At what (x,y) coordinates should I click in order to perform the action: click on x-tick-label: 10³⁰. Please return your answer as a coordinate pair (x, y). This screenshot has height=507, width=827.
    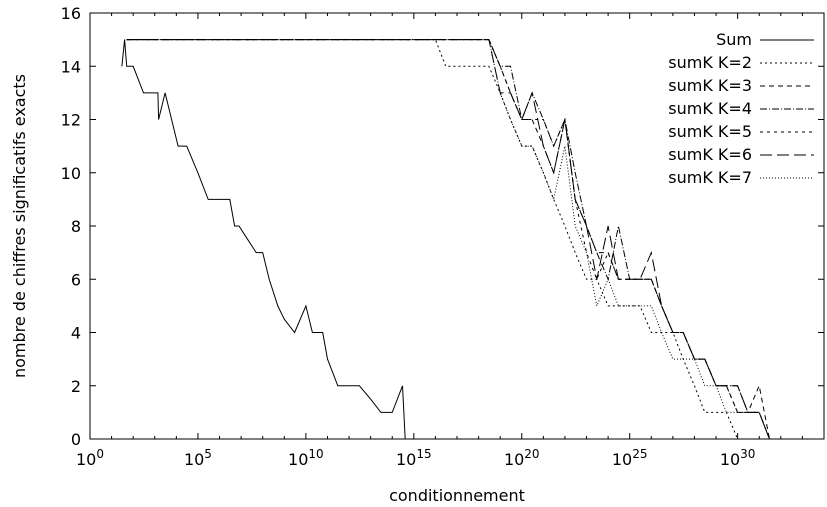
    Looking at the image, I should click on (738, 458).